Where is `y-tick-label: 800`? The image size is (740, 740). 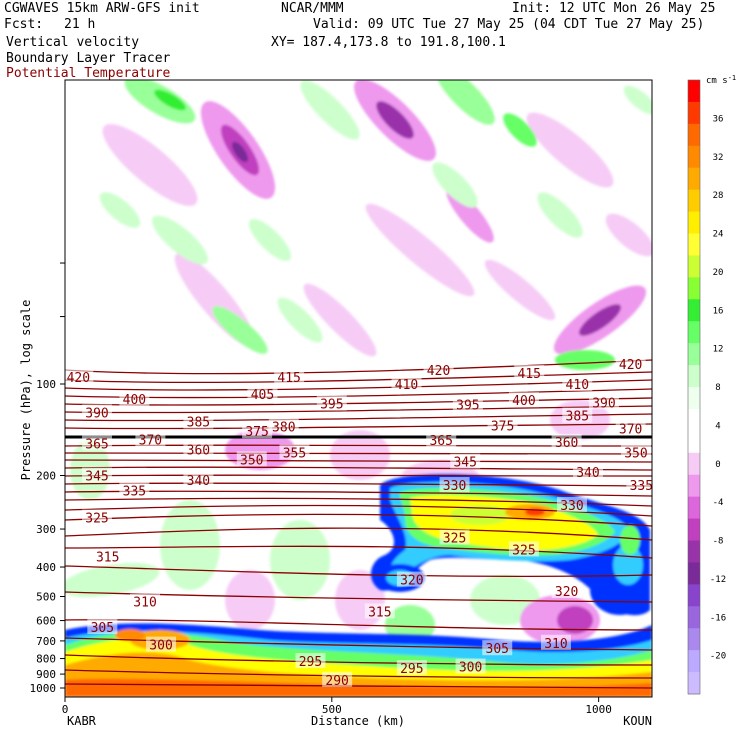 y-tick-label: 800 is located at coordinates (46, 659).